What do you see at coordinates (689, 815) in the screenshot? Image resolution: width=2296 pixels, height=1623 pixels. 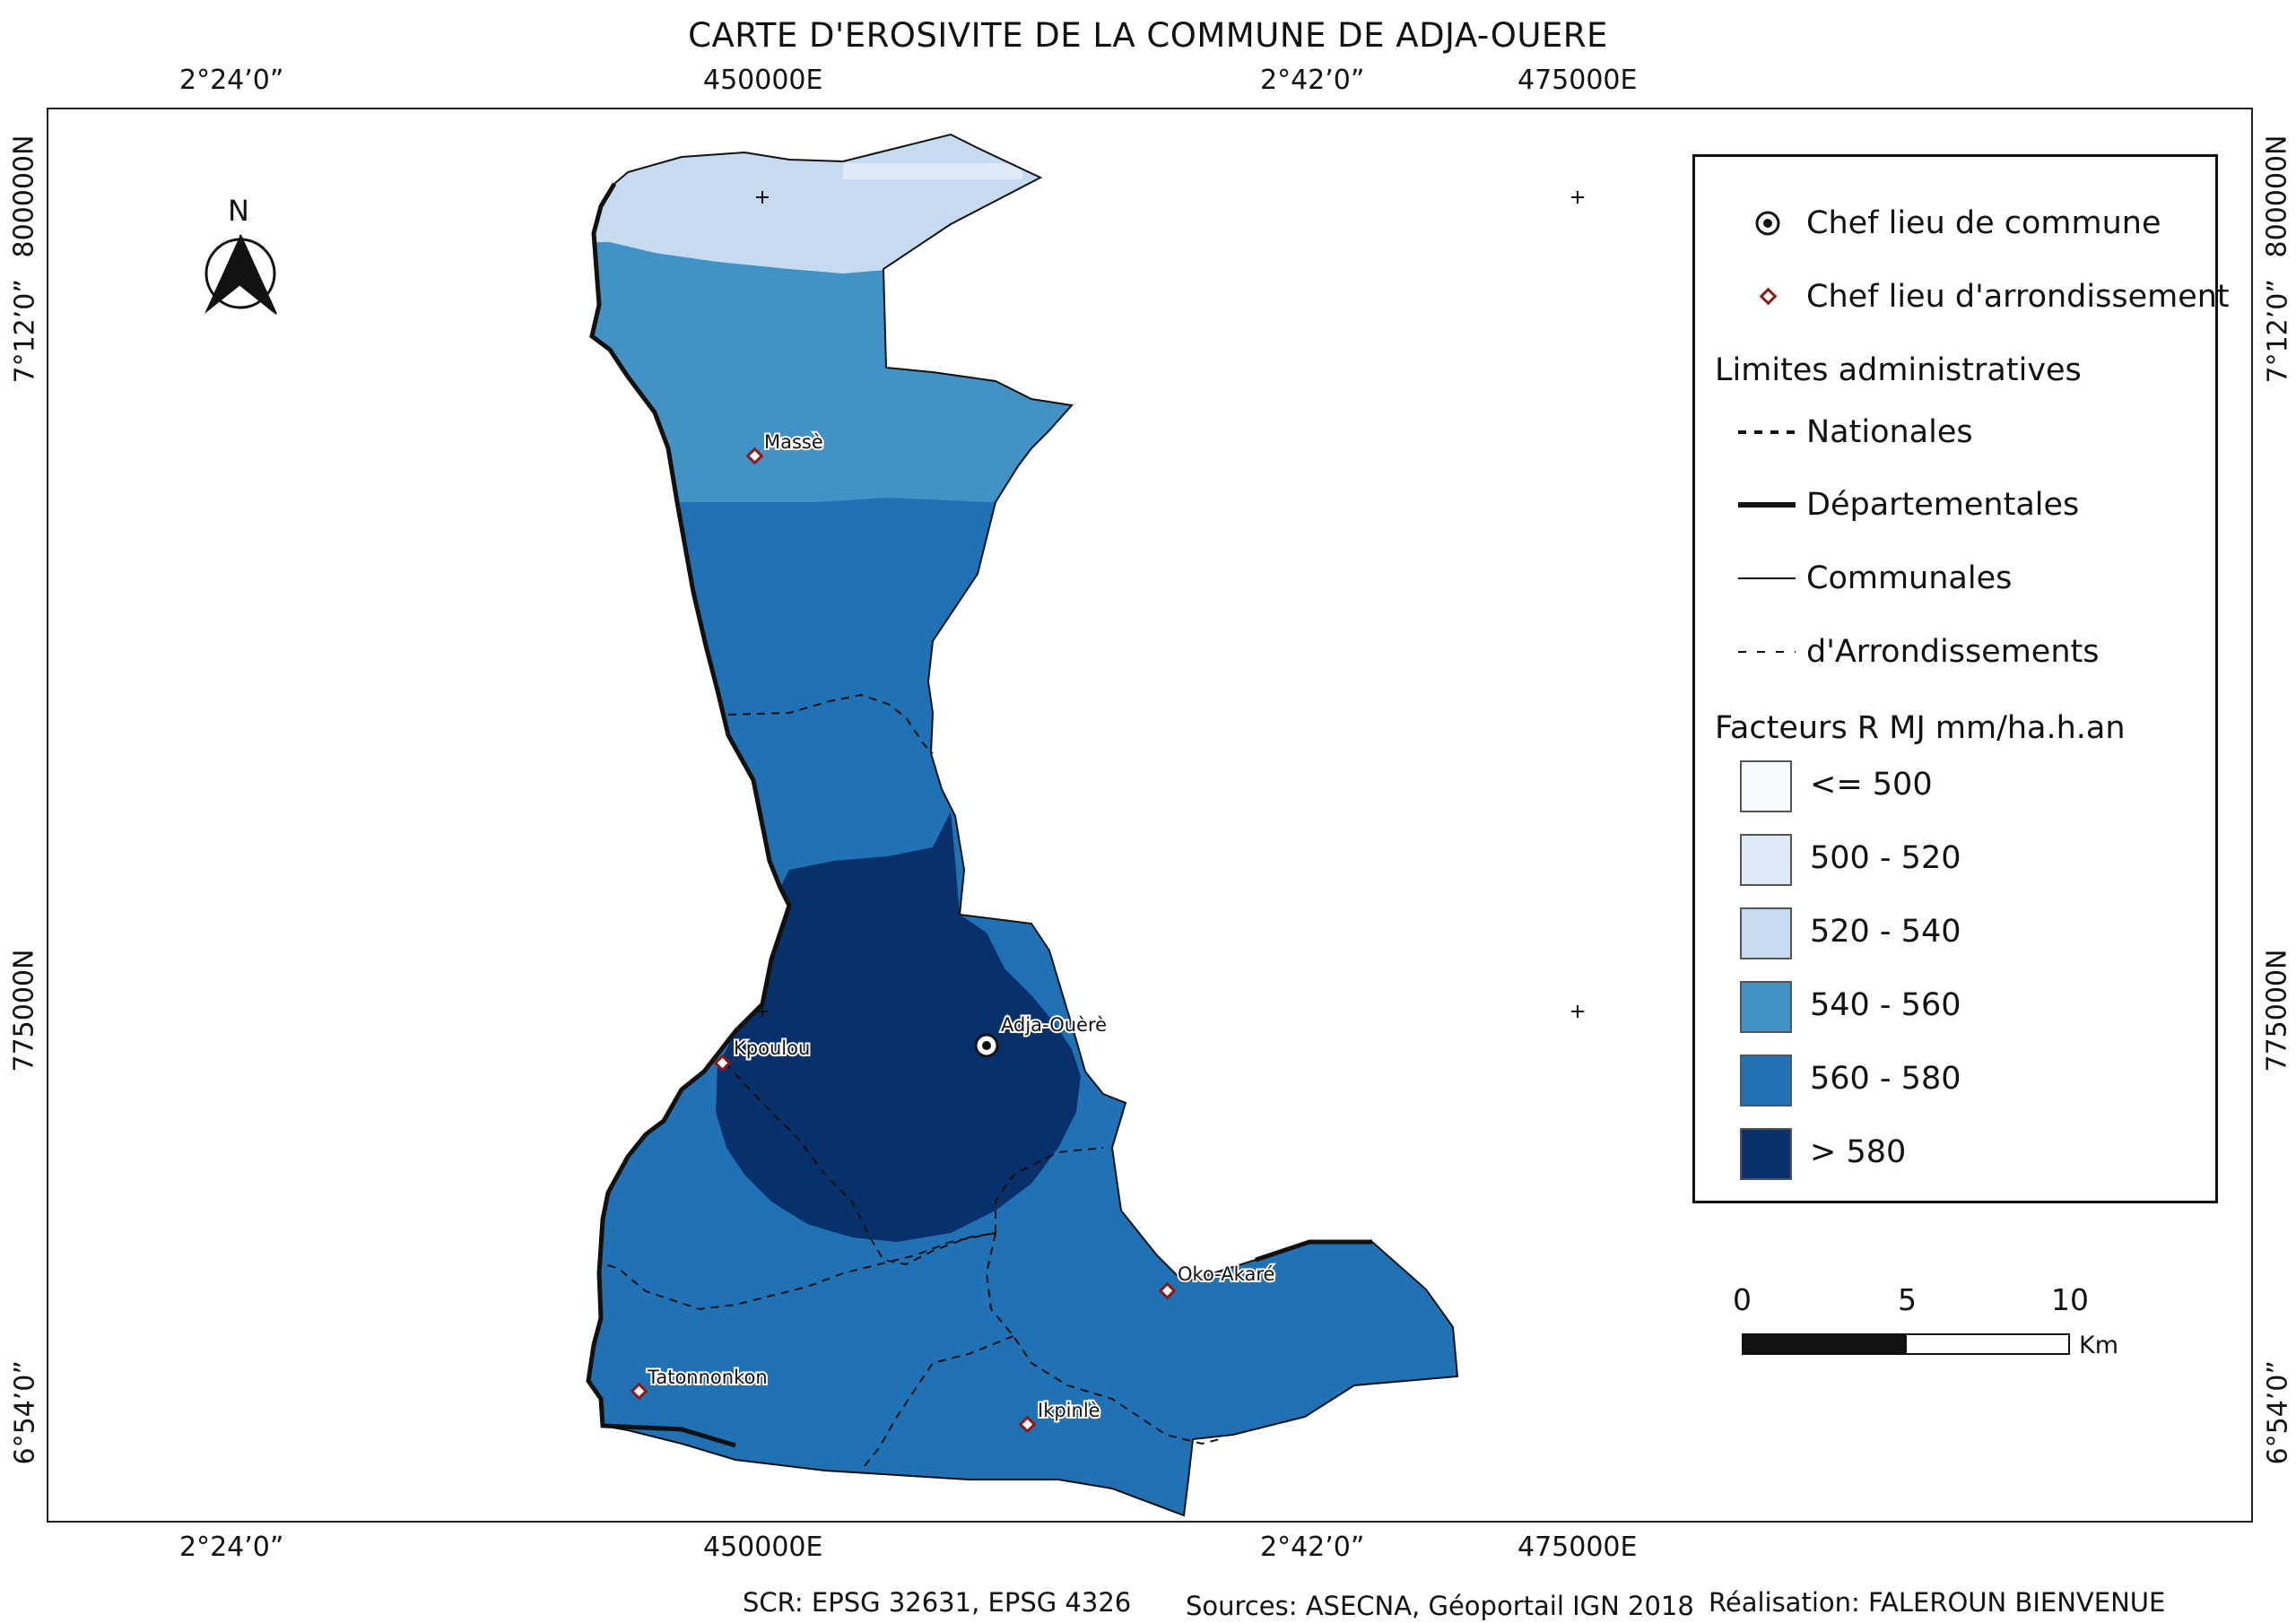 I see `departmental-boundary-west` at bounding box center [689, 815].